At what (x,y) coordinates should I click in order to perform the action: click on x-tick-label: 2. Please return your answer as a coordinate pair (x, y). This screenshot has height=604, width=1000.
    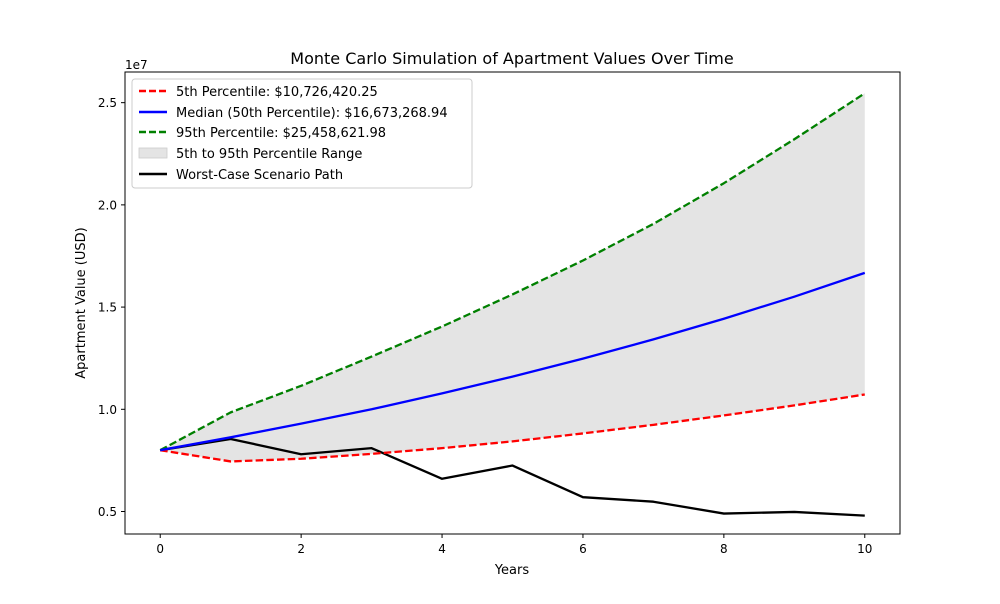
    Looking at the image, I should click on (301, 549).